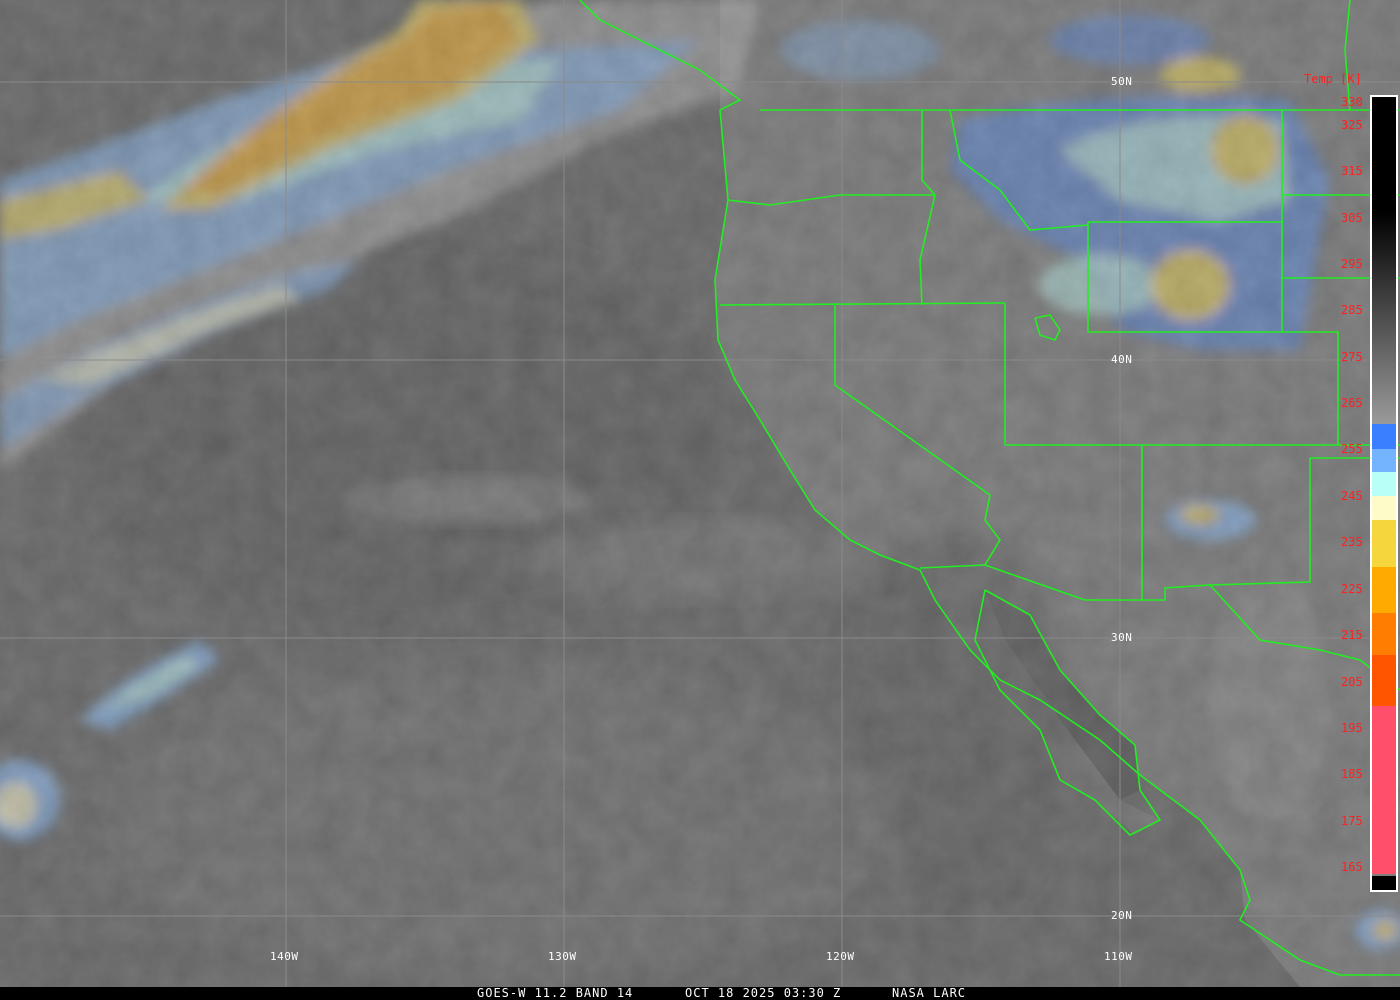 This screenshot has width=1400, height=1000. I want to click on or-border-south, so click(862, 304).